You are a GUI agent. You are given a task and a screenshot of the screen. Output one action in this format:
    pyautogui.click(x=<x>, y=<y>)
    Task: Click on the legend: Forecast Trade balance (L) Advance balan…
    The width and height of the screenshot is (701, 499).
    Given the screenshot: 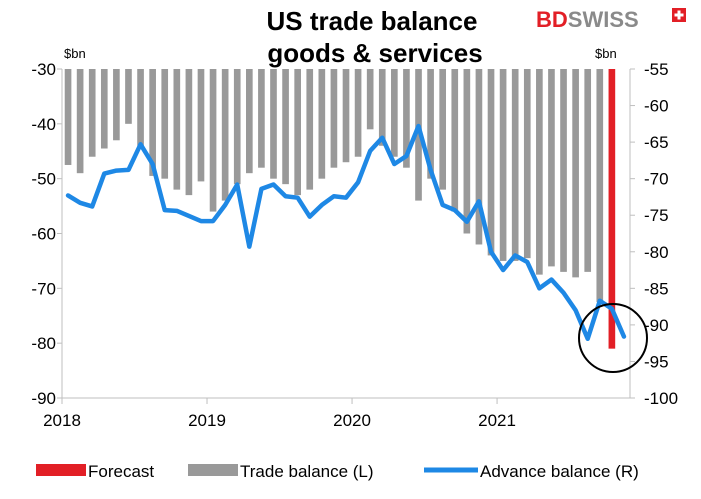 What is the action you would take?
    pyautogui.click(x=337, y=471)
    